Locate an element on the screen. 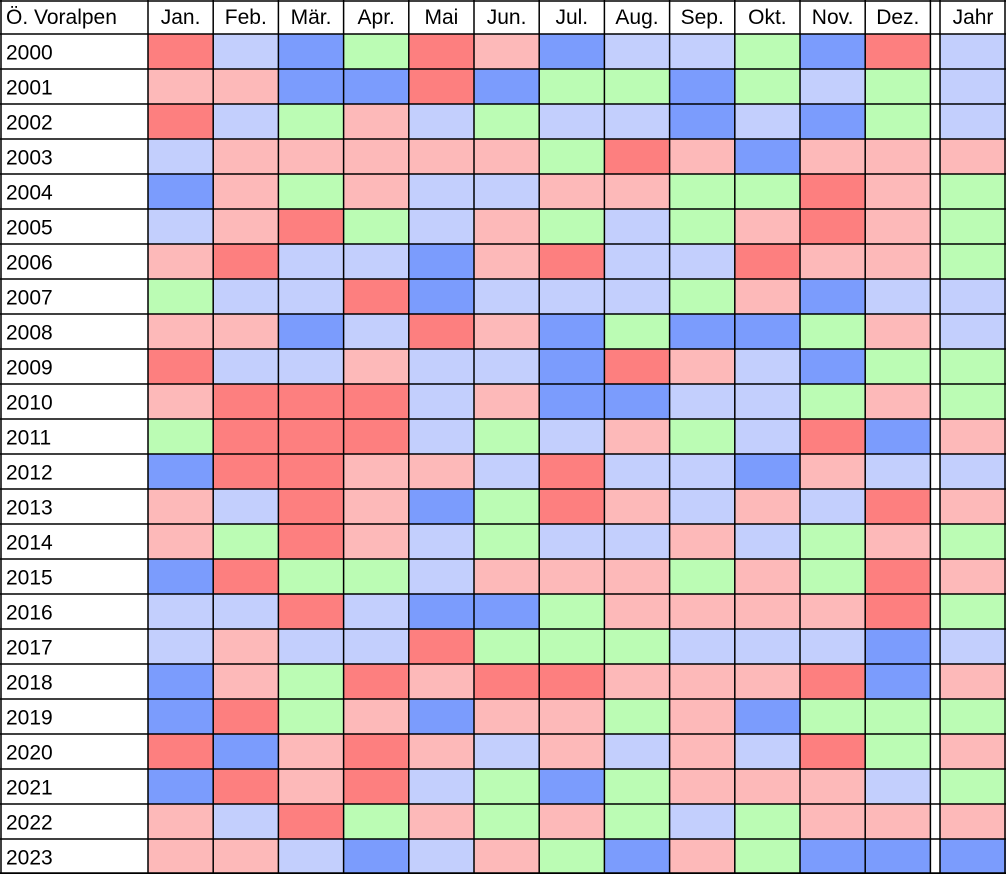 This screenshot has width=1006, height=874. row-label: 2014 is located at coordinates (29, 543).